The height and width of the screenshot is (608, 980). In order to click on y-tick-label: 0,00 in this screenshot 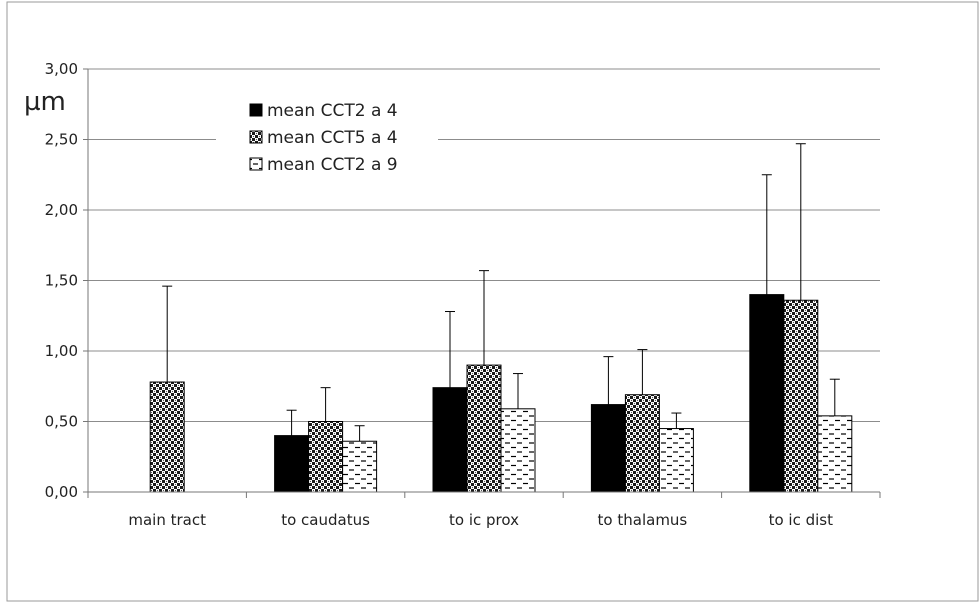, I will do `click(61, 492)`.